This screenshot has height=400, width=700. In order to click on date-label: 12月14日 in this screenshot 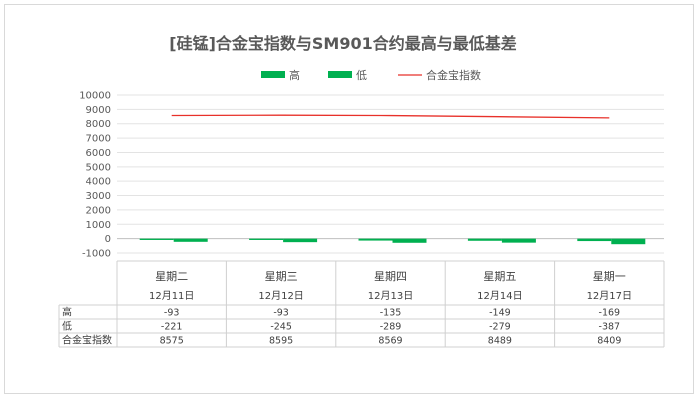, I will do `click(499, 296)`.